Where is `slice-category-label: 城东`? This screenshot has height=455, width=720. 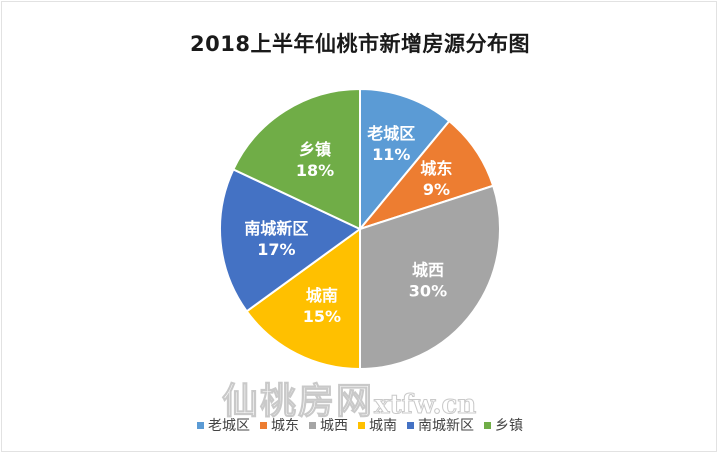
slice-category-label: 城东 is located at coordinates (436, 168).